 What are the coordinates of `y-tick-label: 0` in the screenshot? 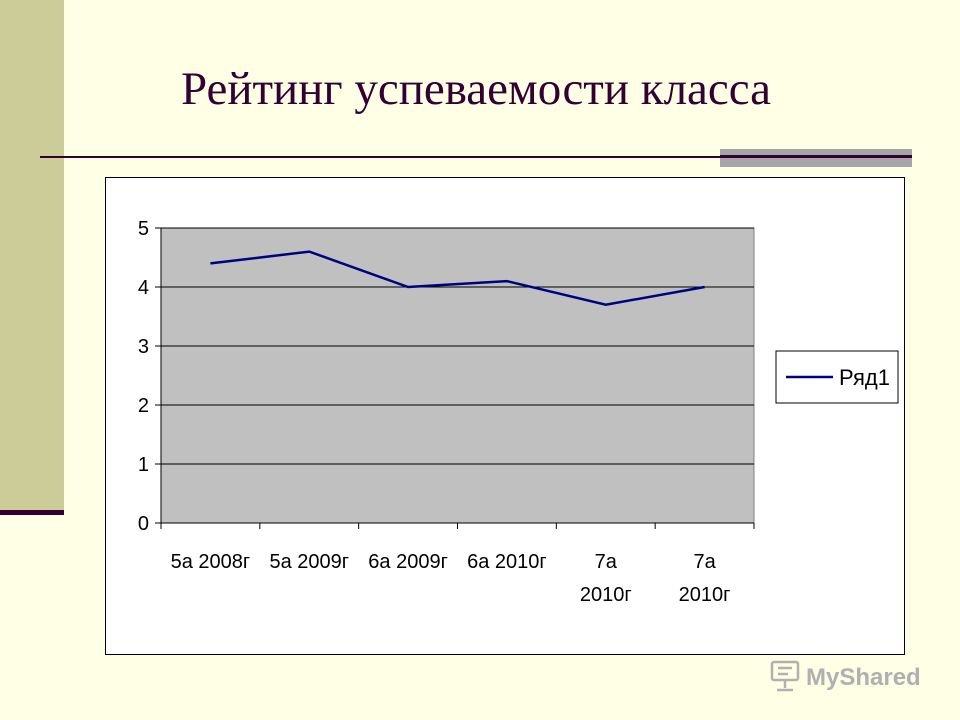 It's located at (143, 524).